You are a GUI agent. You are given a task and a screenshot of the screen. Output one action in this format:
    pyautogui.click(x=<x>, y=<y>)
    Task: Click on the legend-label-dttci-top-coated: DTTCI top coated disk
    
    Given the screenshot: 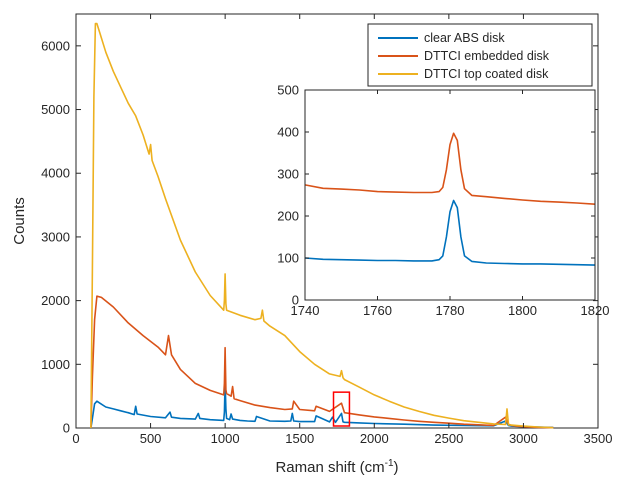 What is the action you would take?
    pyautogui.click(x=486, y=74)
    